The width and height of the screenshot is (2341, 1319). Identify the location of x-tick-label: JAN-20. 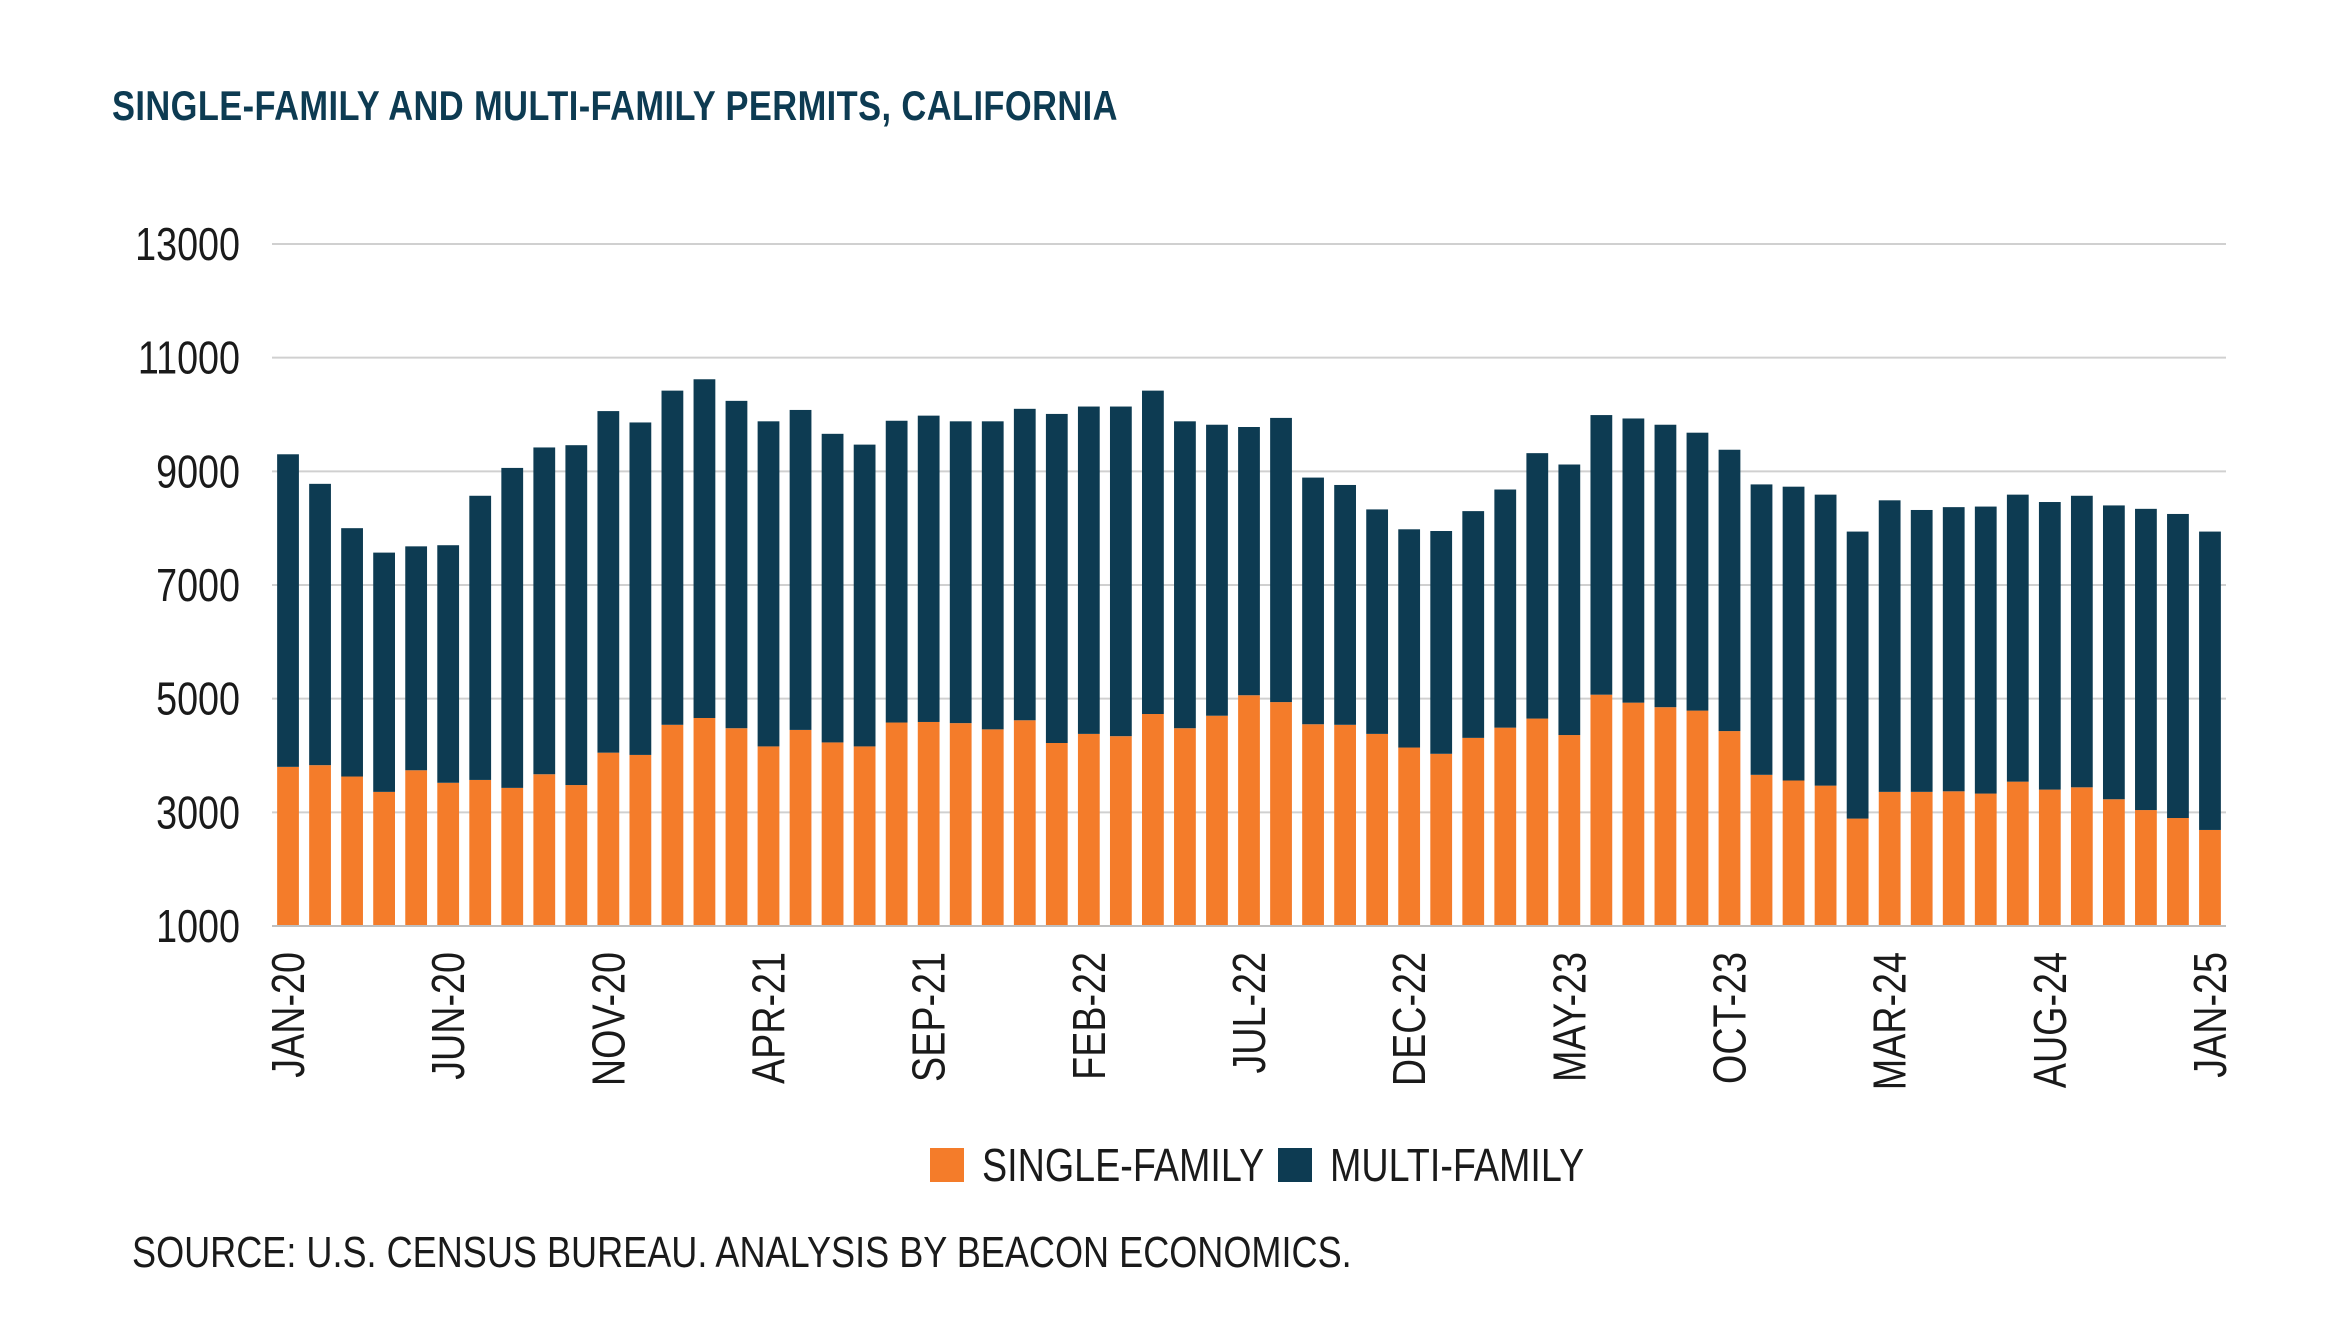
(287, 1015).